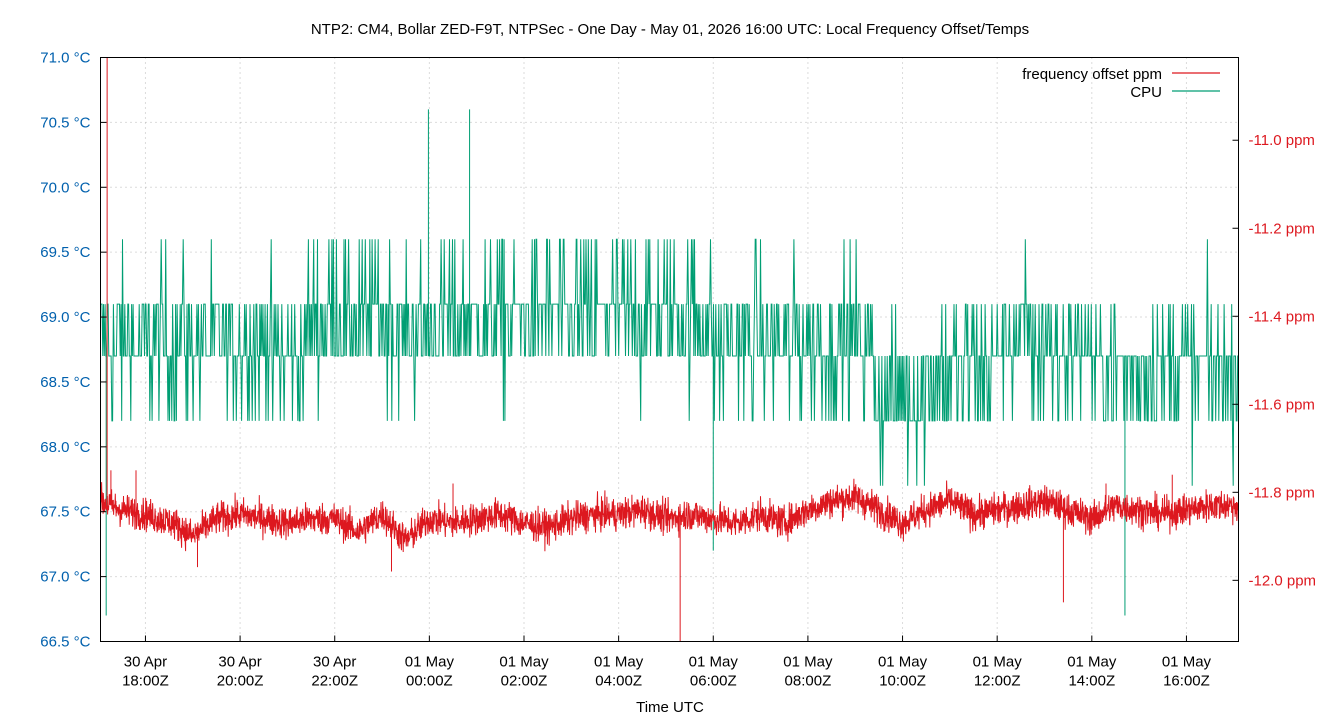 The image size is (1340, 720). Describe the element at coordinates (1146, 92) in the screenshot. I see `legend-label-cpu: CPU` at that location.